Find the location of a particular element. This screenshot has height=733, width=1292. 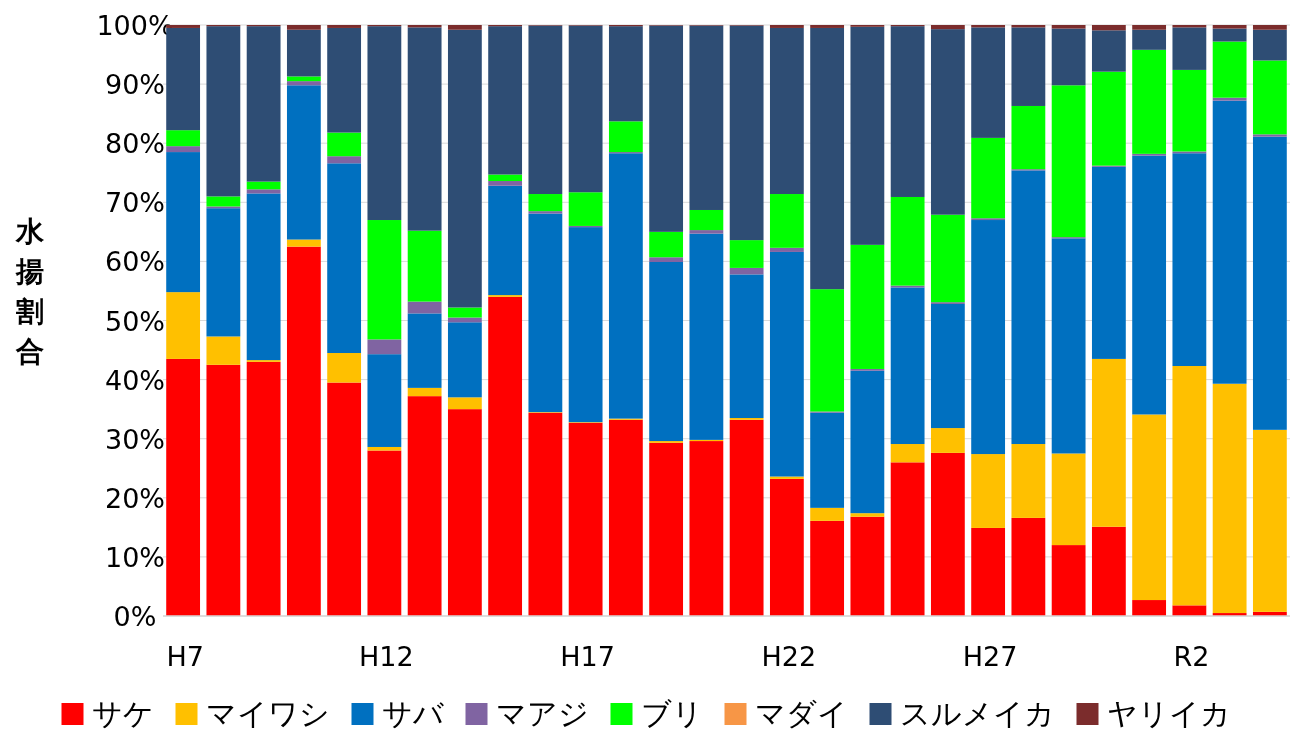

legend-label: サケ is located at coordinates (122, 713).